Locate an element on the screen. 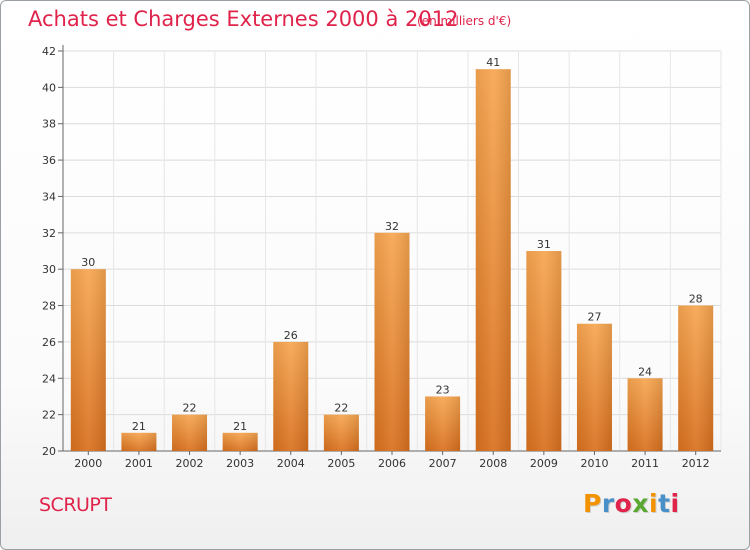 The image size is (750, 550). x-tick-label: 2010 is located at coordinates (594, 463).